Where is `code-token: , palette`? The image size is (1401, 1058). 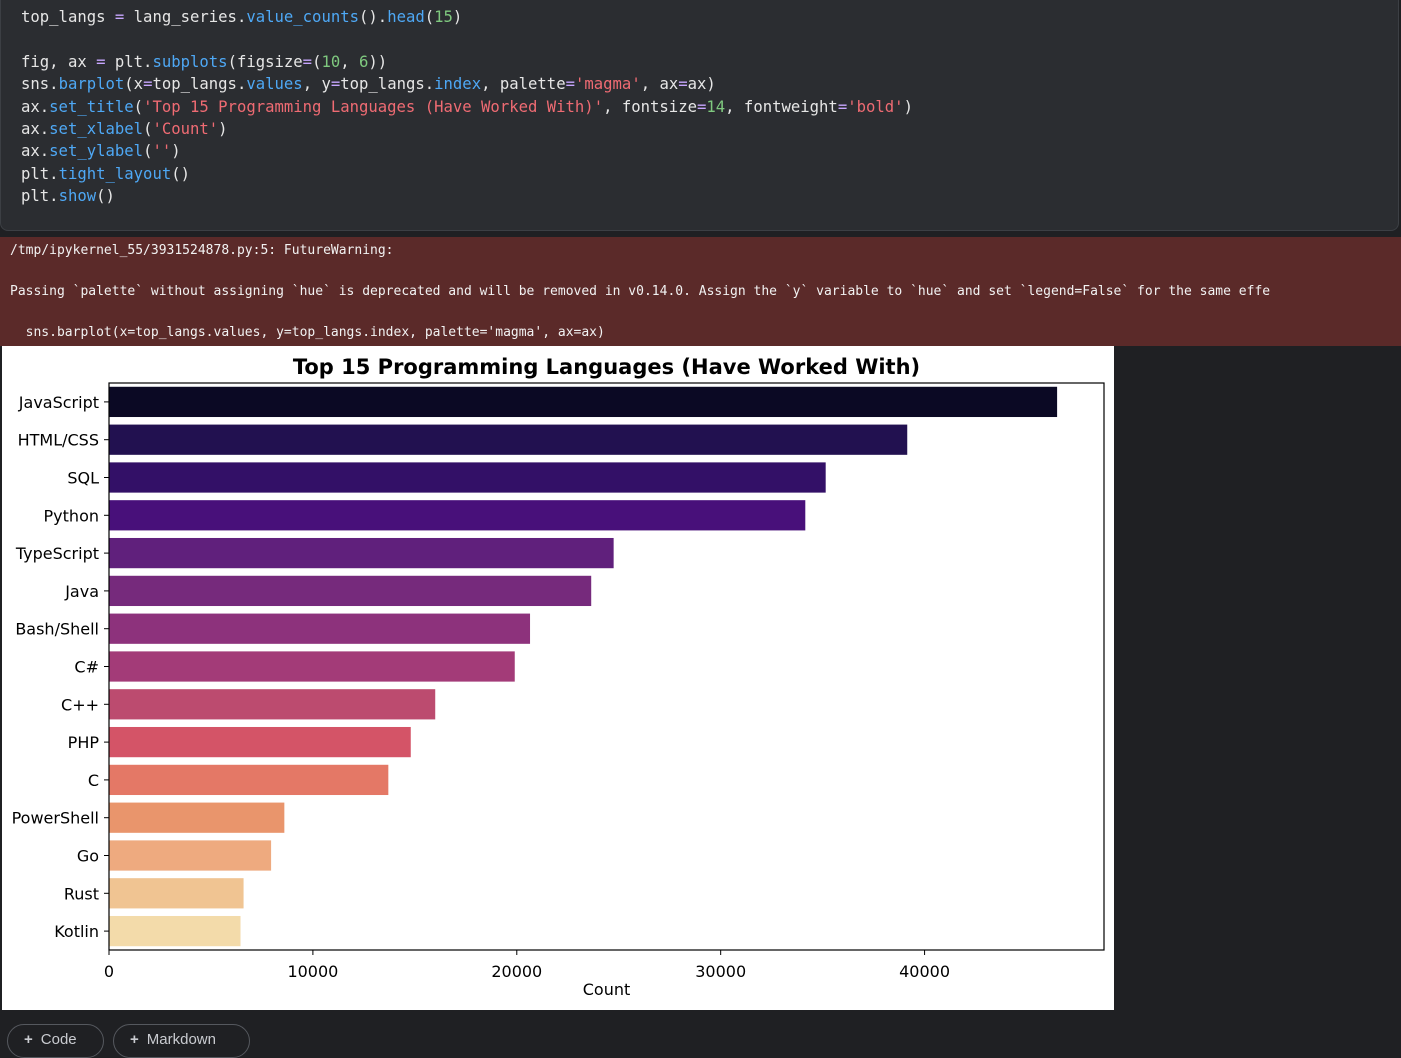
code-token: , palette is located at coordinates (523, 84).